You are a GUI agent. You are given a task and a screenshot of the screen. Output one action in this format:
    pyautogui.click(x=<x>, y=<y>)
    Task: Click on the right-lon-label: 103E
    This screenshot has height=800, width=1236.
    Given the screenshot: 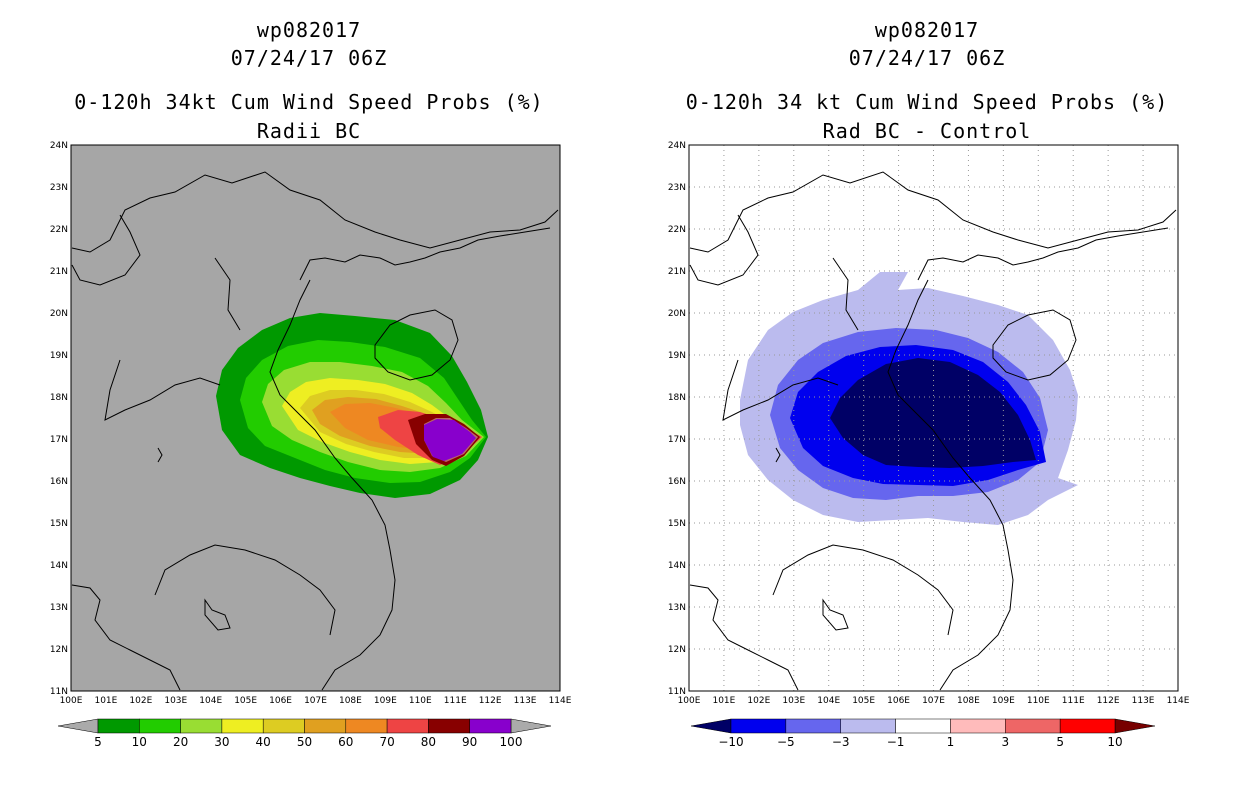 What is the action you would take?
    pyautogui.click(x=793, y=701)
    